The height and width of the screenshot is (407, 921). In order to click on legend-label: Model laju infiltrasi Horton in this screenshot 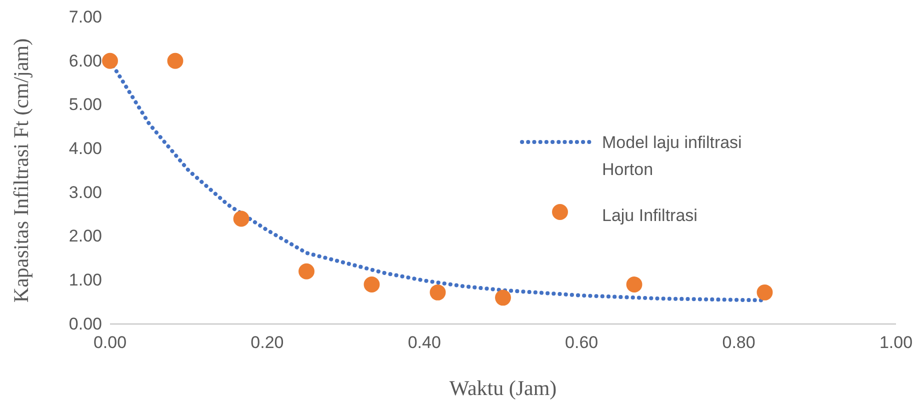, I will do `click(672, 156)`.